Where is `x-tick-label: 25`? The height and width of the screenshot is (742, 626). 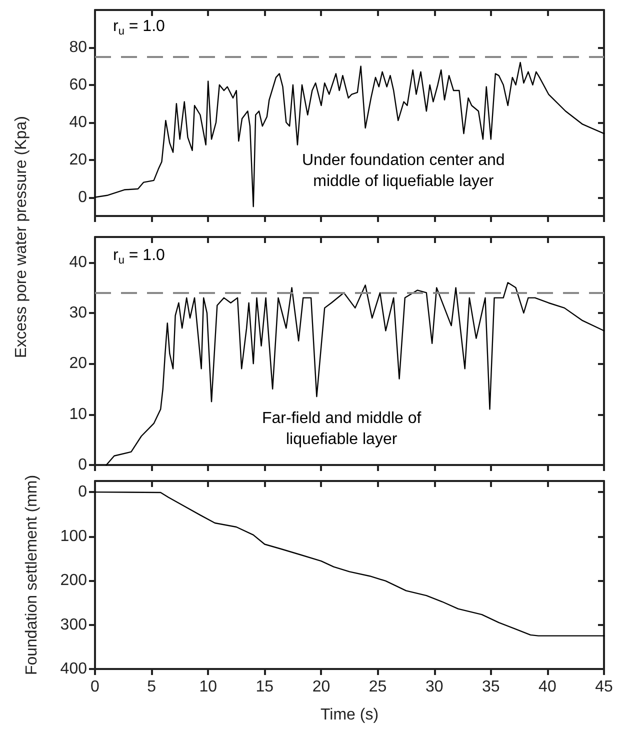
x-tick-label: 25 is located at coordinates (377, 687).